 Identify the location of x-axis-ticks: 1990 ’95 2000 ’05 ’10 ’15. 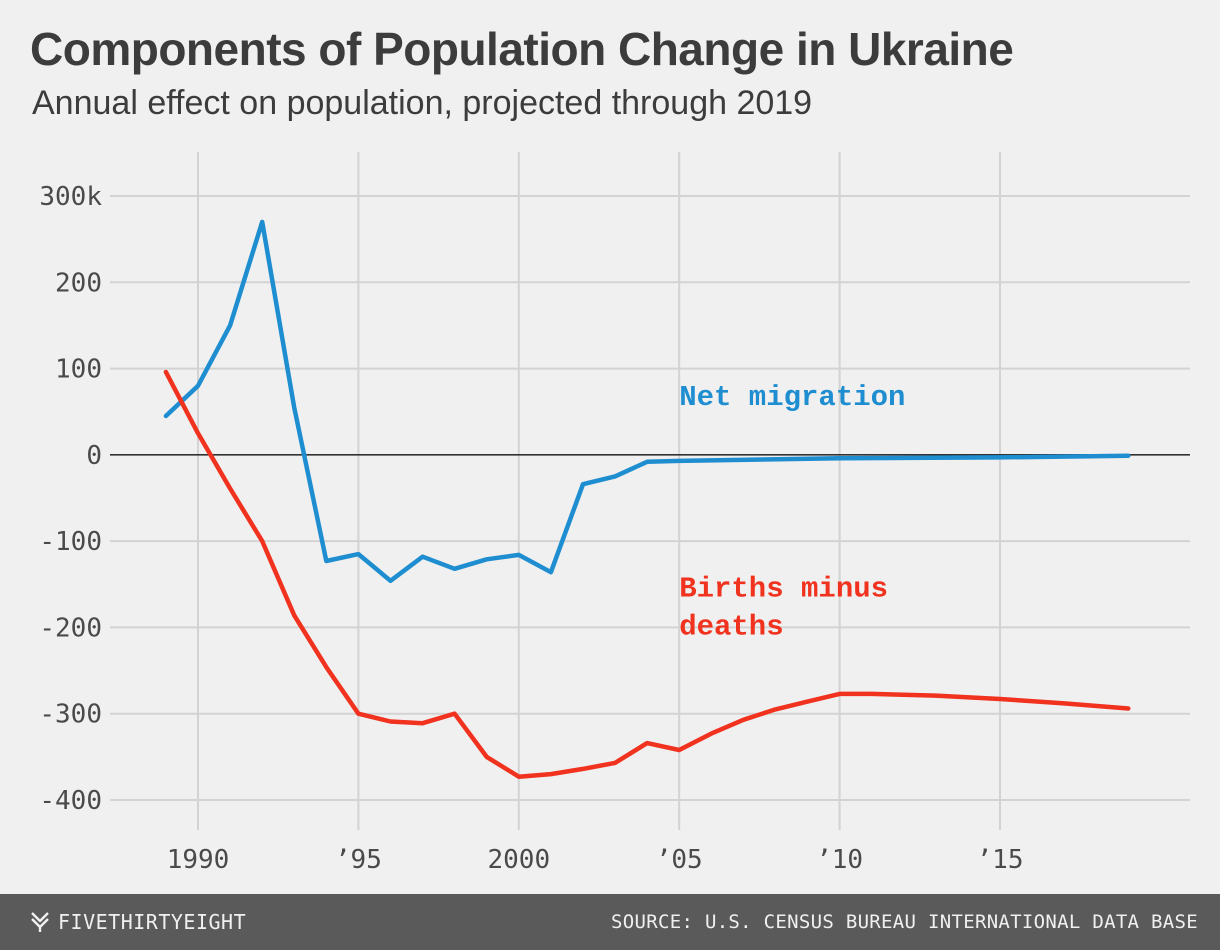
(595, 860).